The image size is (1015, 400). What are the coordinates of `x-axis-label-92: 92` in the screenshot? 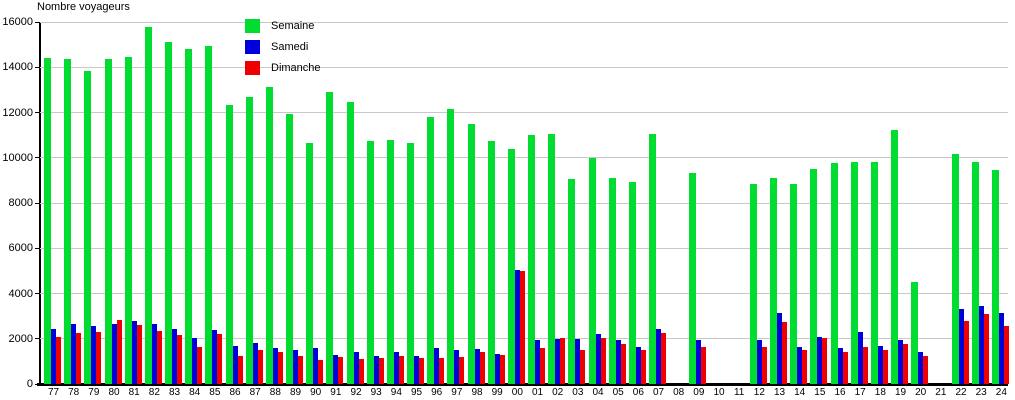 It's located at (356, 392).